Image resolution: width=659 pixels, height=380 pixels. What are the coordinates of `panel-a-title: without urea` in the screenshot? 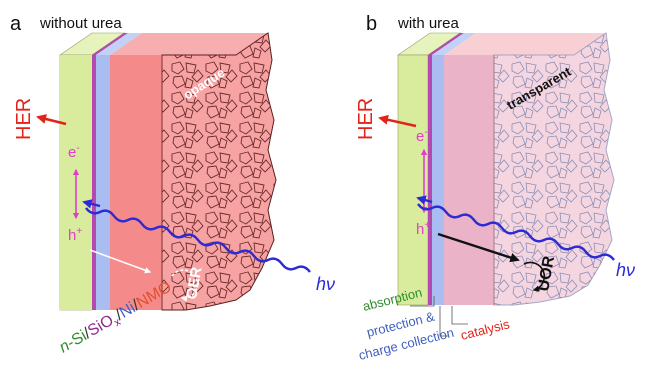 It's located at (80, 23).